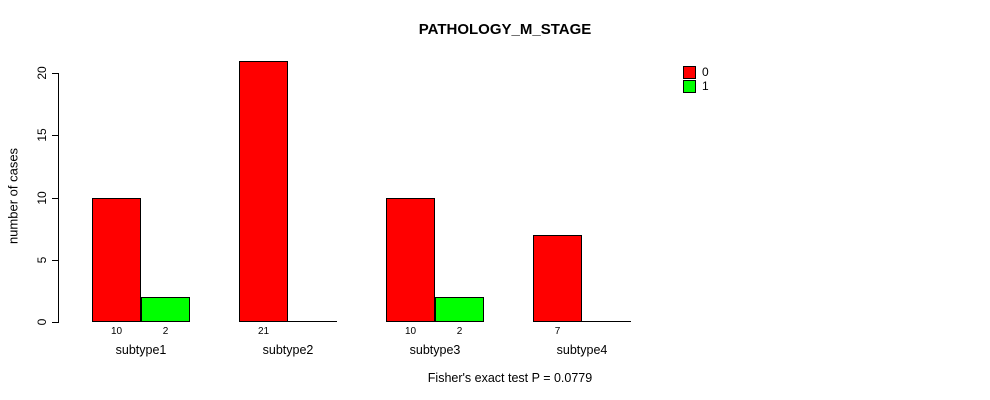 The image size is (990, 400). Describe the element at coordinates (557, 278) in the screenshot. I see `bar-subtype4-series0` at that location.